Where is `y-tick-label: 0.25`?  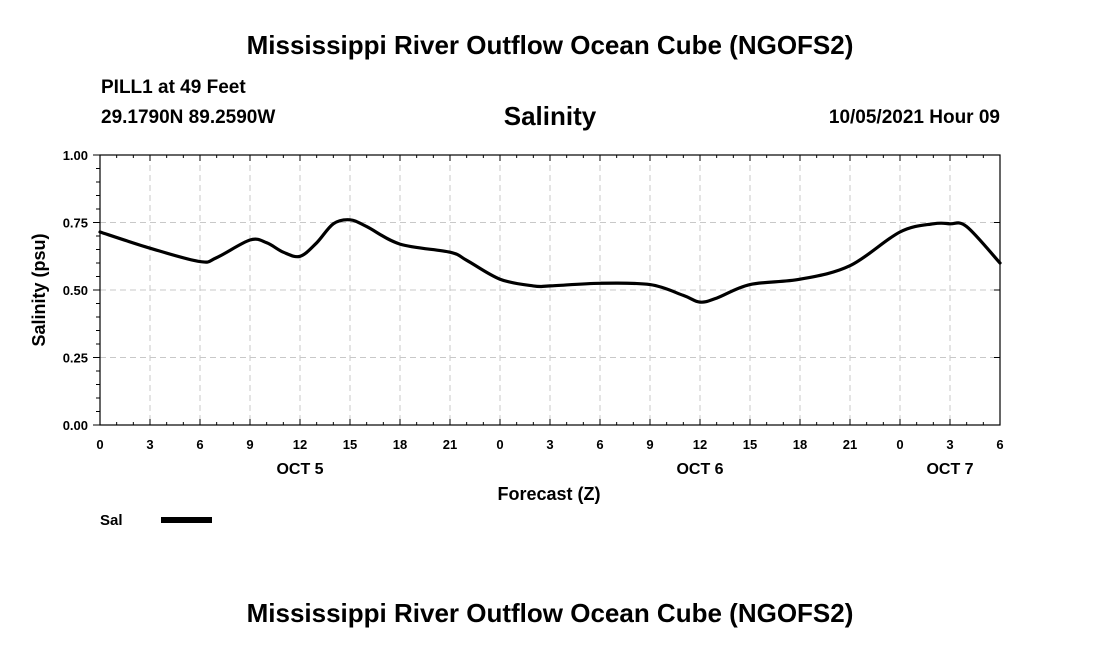
y-tick-label: 0.25 is located at coordinates (75, 358).